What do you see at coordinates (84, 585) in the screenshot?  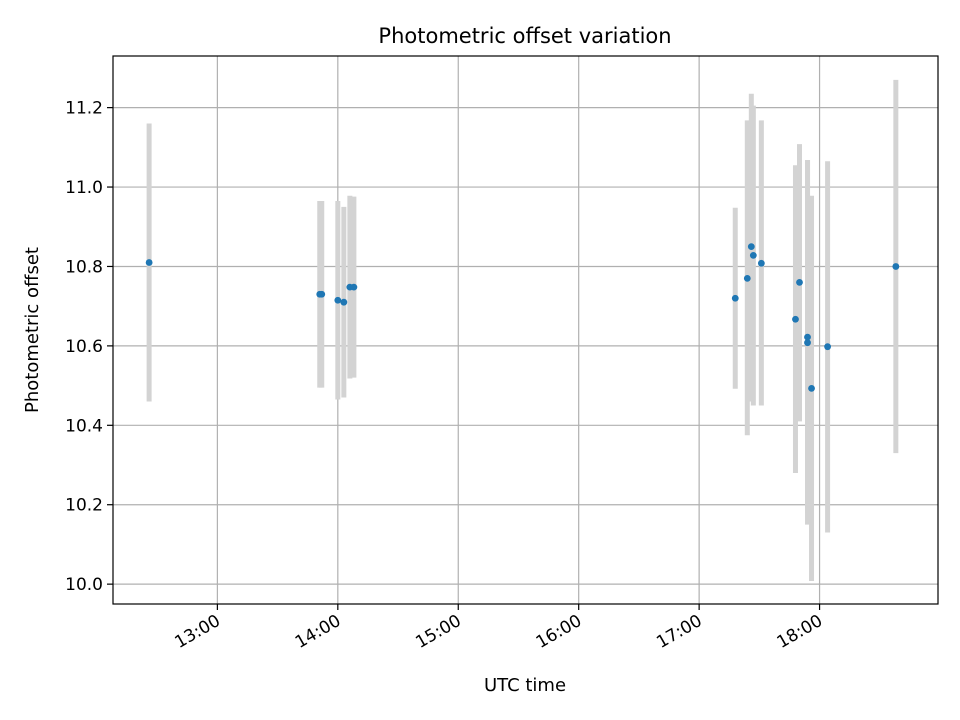 I see `y-tick-label: 10.0` at bounding box center [84, 585].